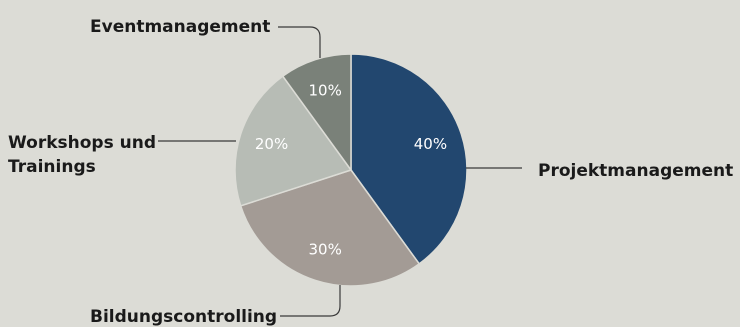 This screenshot has height=327, width=740. I want to click on value-label-bildungscontrolling: 30%, so click(325, 249).